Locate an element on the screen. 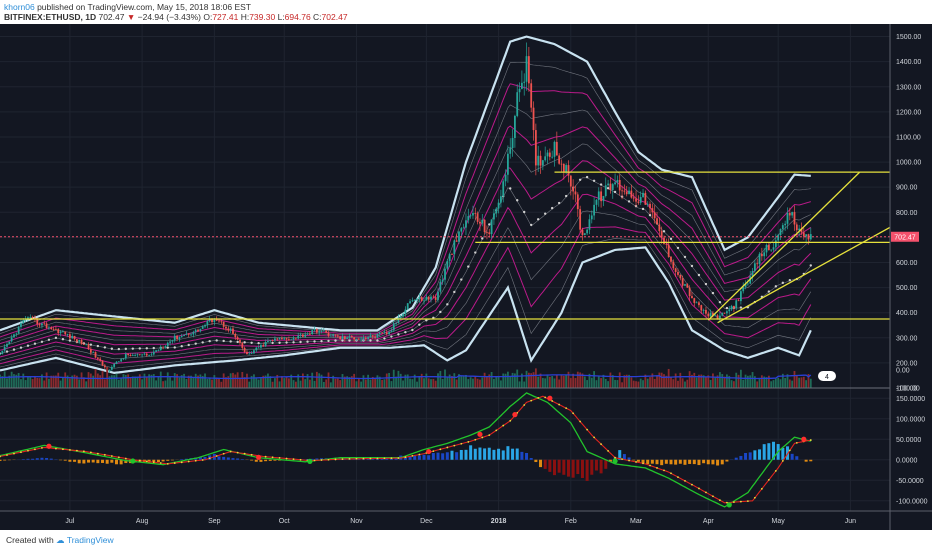 The width and height of the screenshot is (932, 550). author-link: khorn06 is located at coordinates (19, 7).